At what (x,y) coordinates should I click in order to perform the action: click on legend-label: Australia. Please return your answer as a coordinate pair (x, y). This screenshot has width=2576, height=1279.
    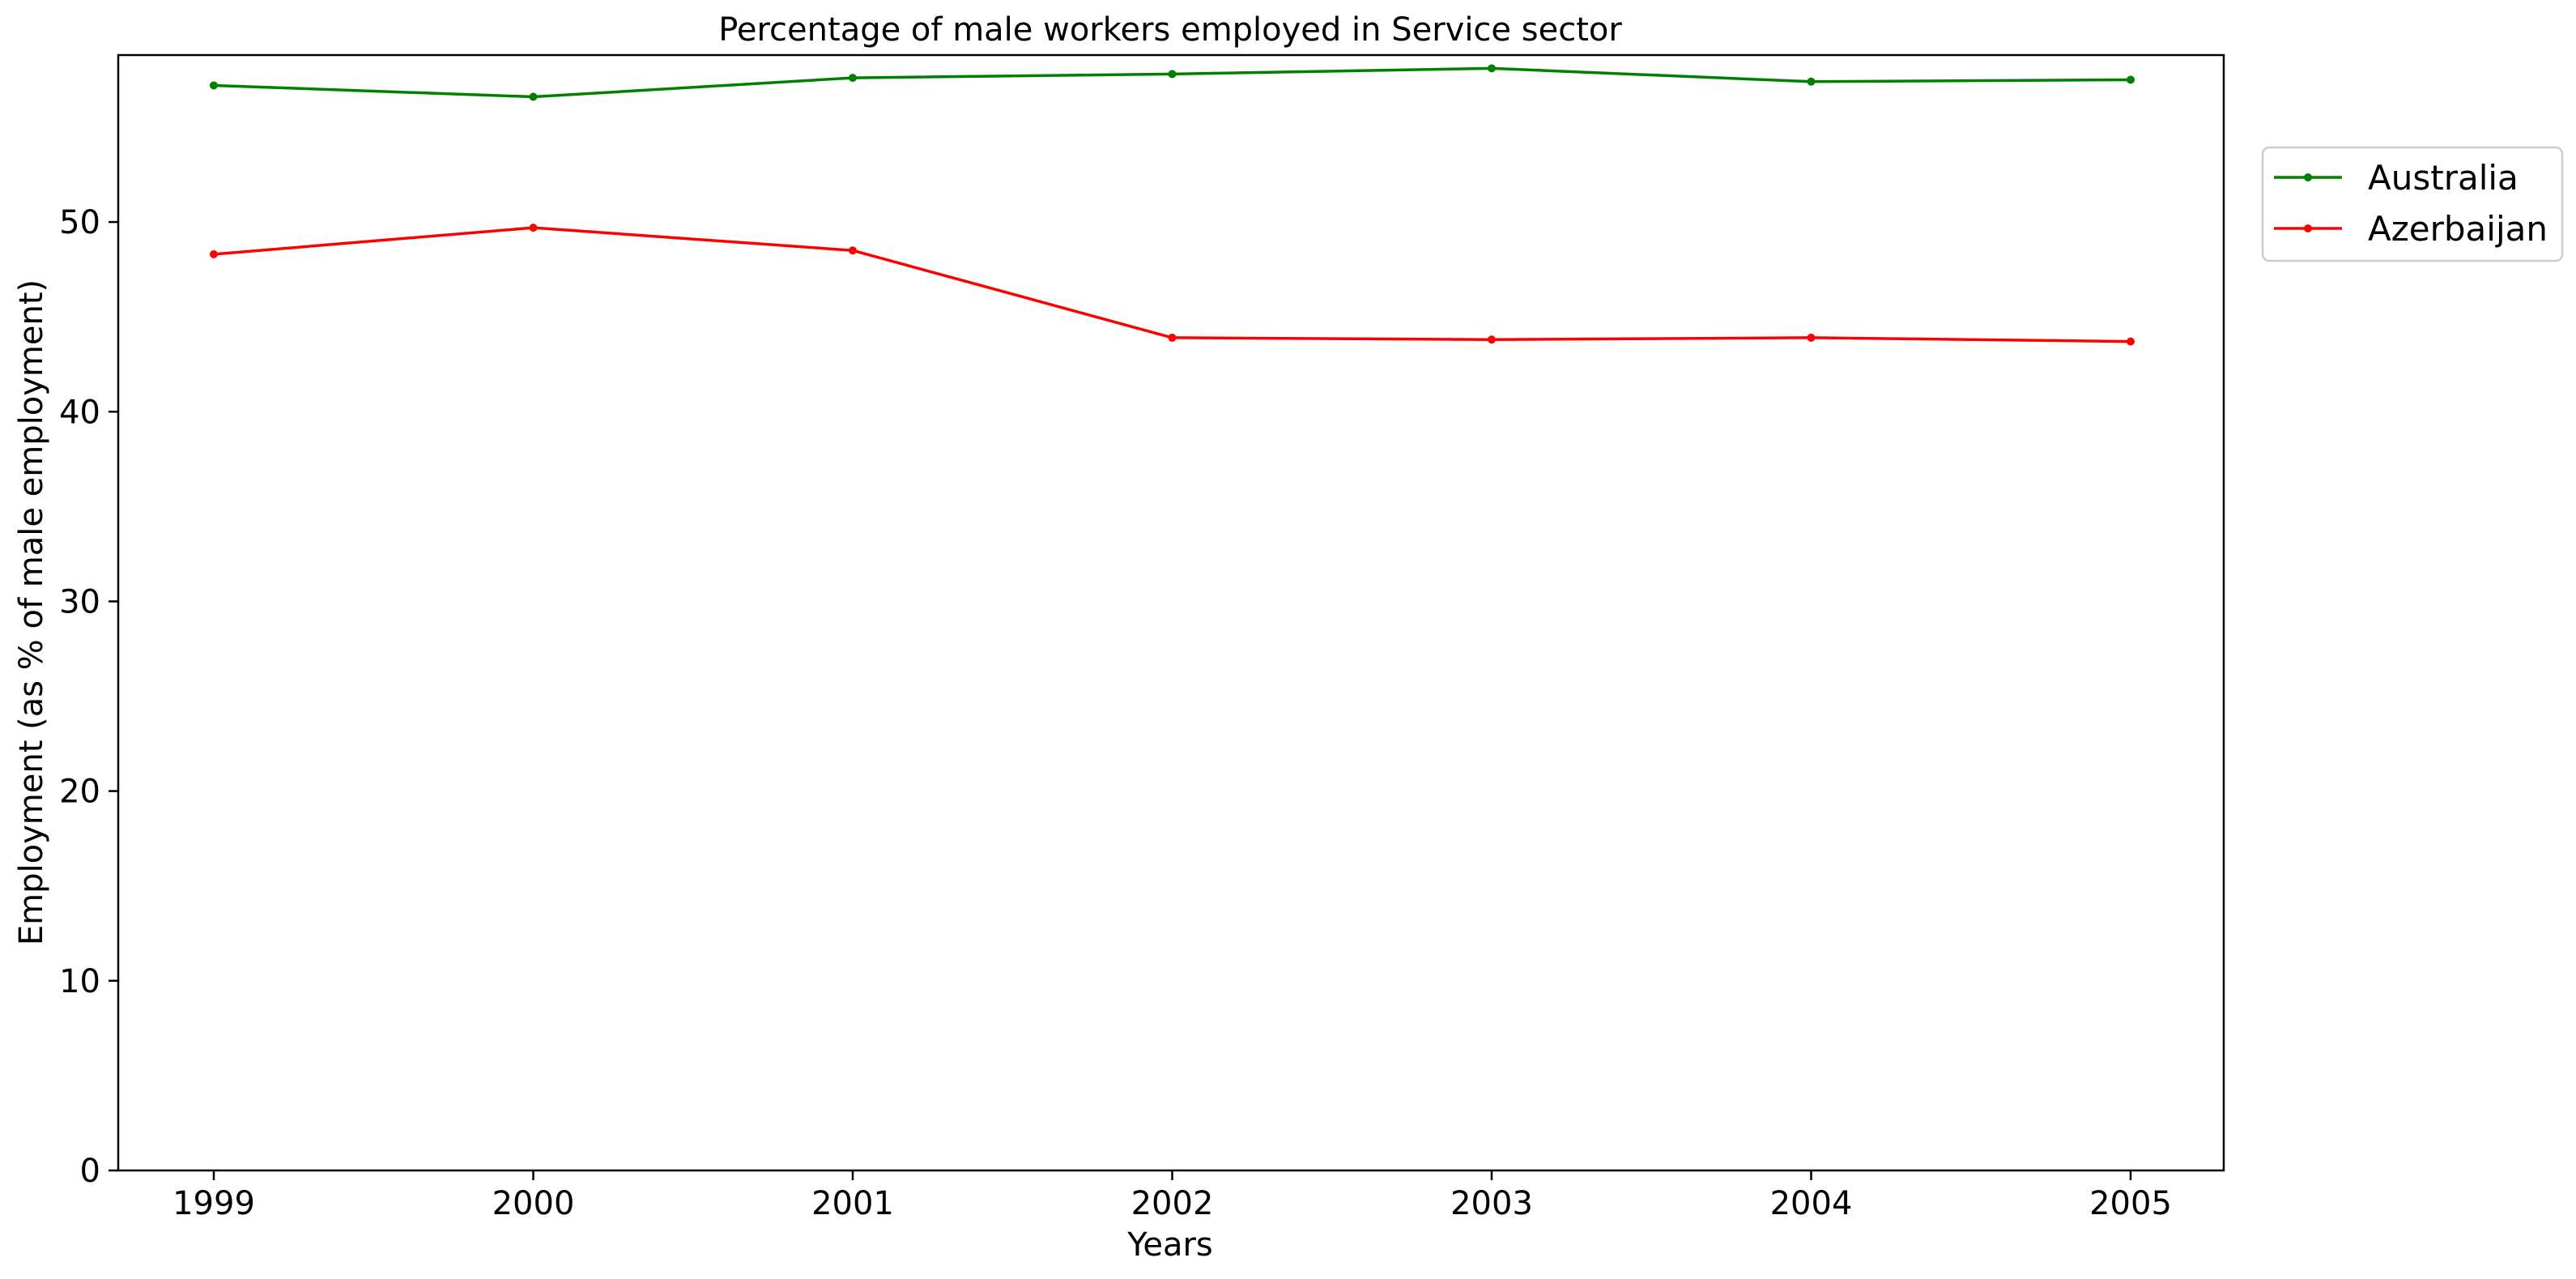
    Looking at the image, I should click on (2443, 178).